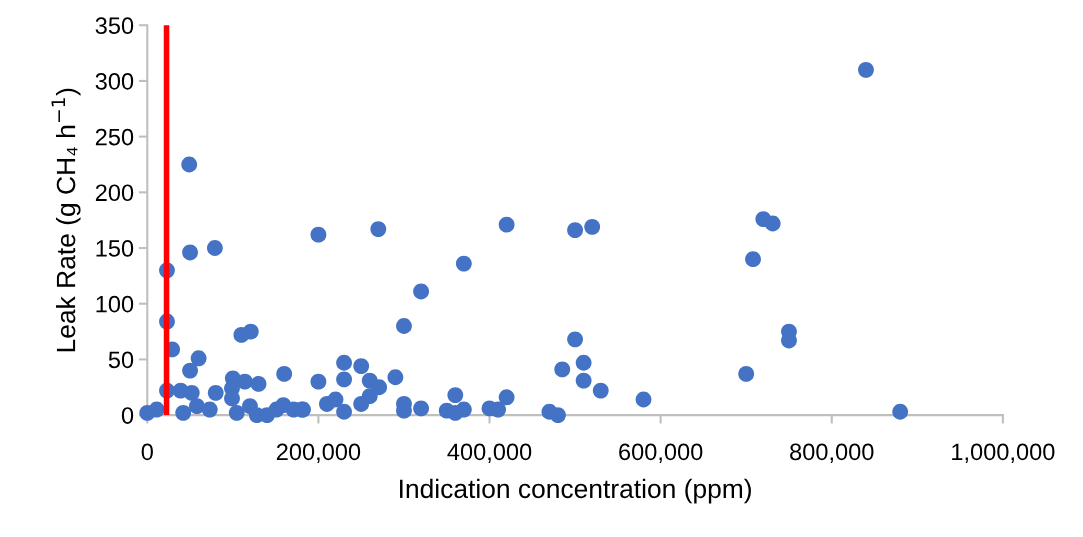  Describe the element at coordinates (1003, 453) in the screenshot. I see `x-tick-label: 1,000,000` at that location.